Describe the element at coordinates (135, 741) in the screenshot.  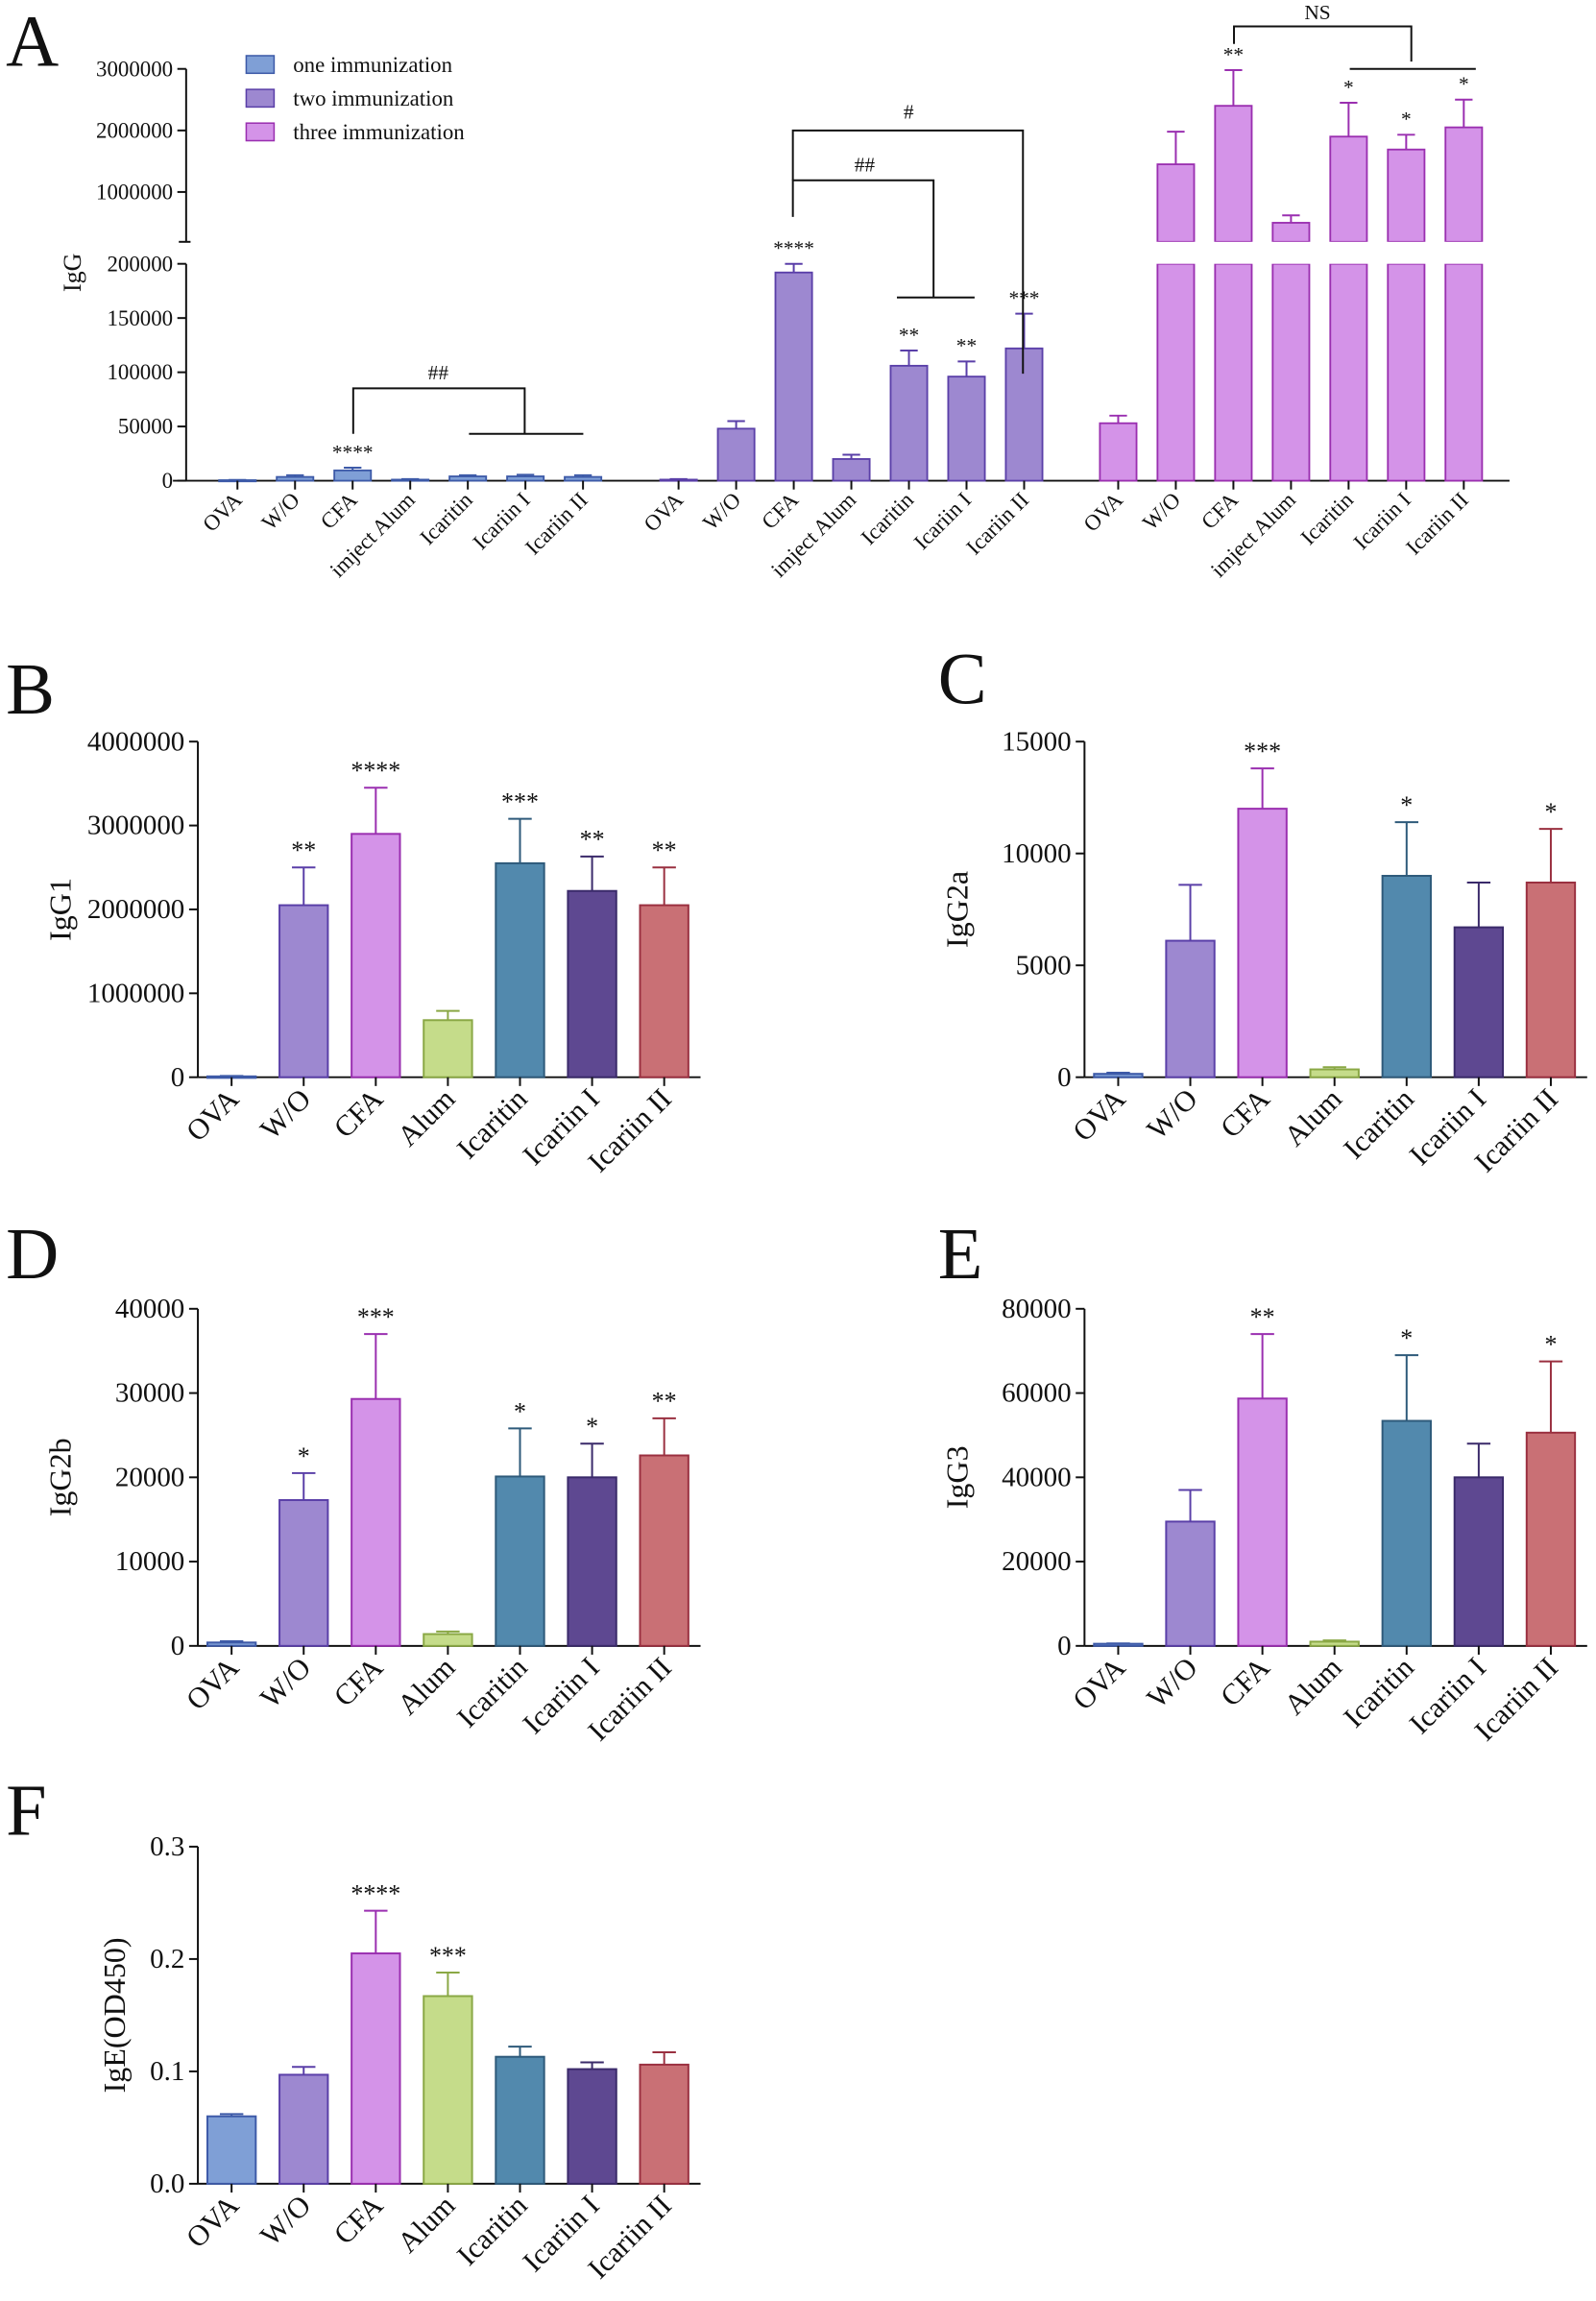
I see `y-tick-label: 4000000` at that location.